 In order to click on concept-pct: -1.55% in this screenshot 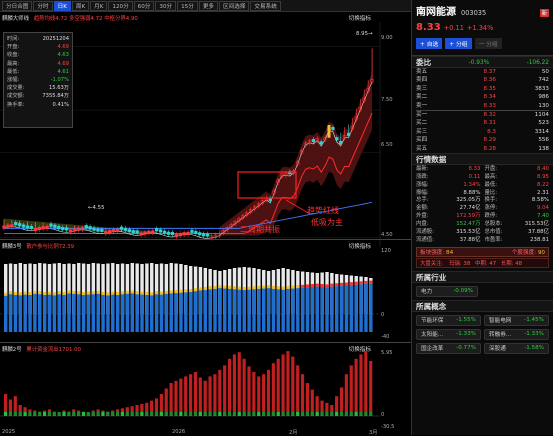, I will do `click(466, 320)`.